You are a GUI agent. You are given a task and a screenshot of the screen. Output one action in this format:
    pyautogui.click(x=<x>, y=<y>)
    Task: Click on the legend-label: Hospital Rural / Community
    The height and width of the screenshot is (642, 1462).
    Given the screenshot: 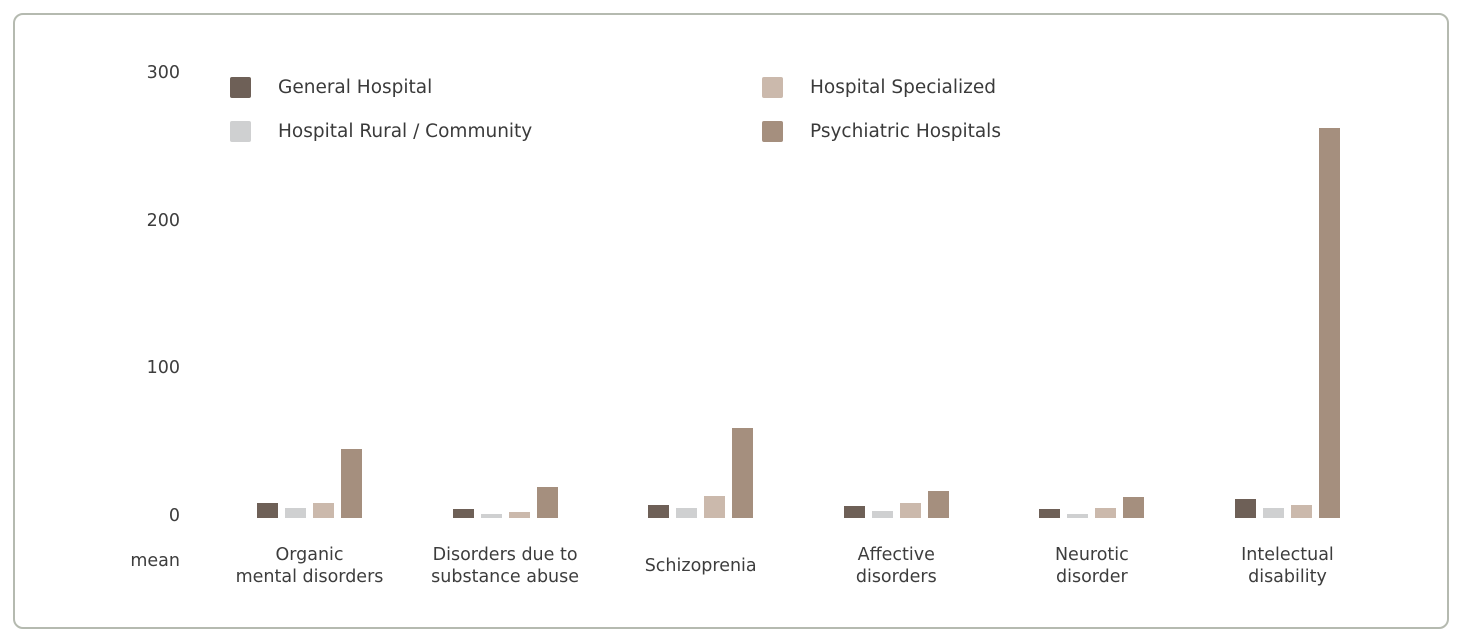 What is the action you would take?
    pyautogui.click(x=405, y=131)
    